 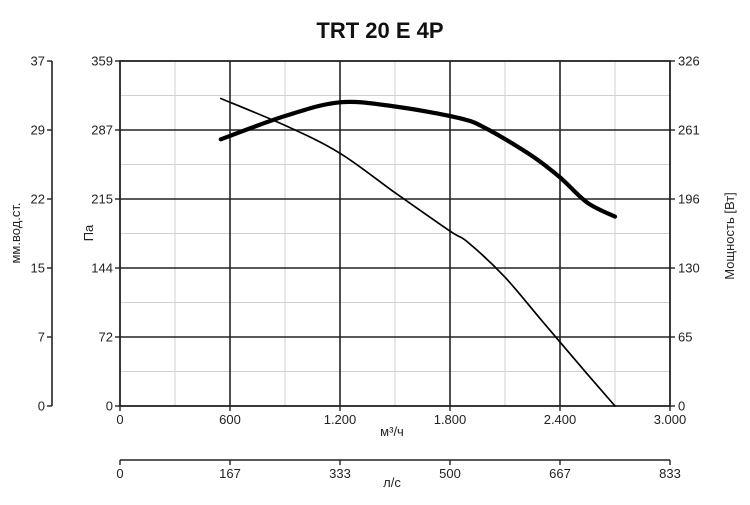 What do you see at coordinates (102, 199) in the screenshot?
I see `y-tick-label: 215` at bounding box center [102, 199].